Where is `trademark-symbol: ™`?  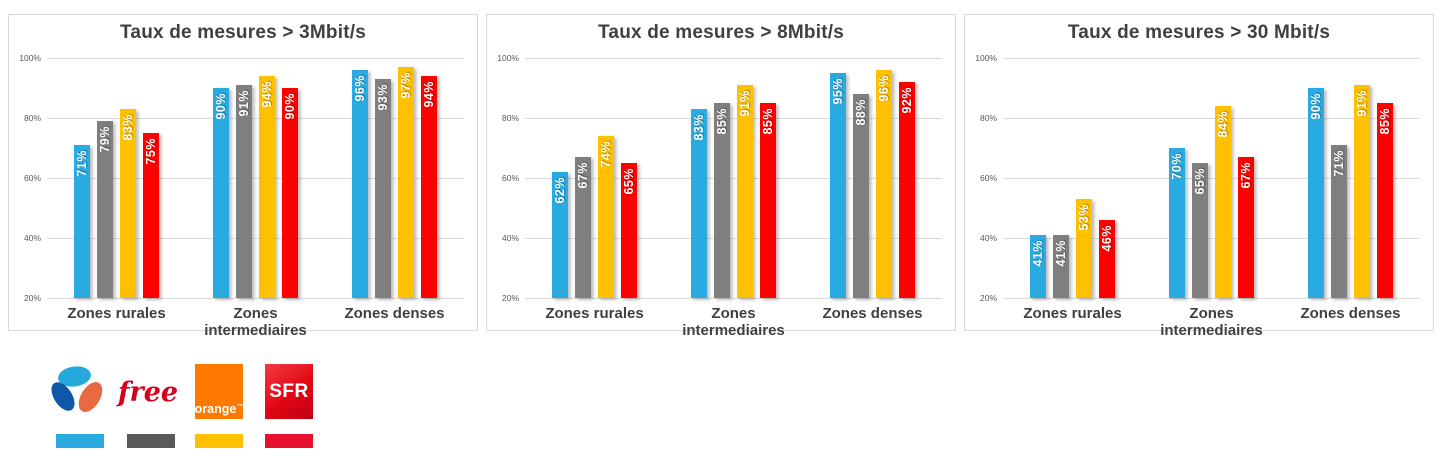
trademark-symbol: ™ is located at coordinates (240, 406).